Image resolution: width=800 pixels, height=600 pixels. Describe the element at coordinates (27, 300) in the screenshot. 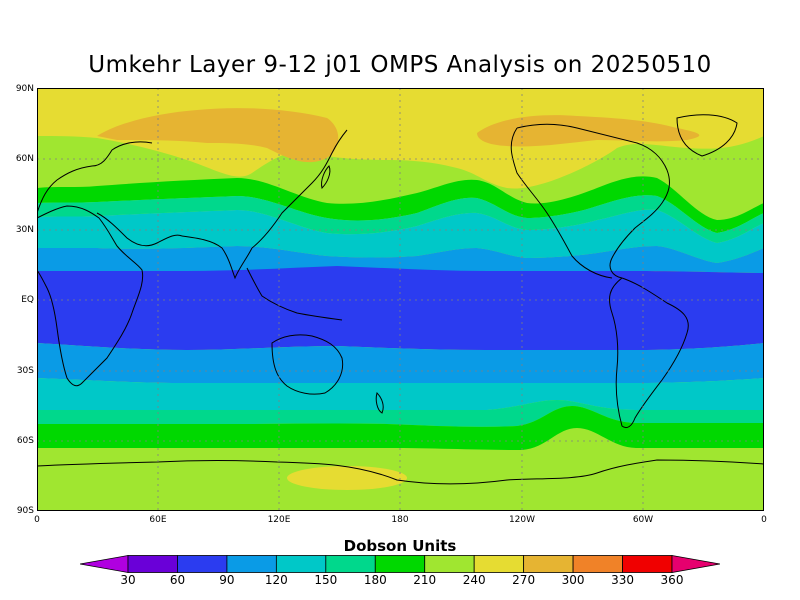

I see `lat-label-eq: EQ` at that location.